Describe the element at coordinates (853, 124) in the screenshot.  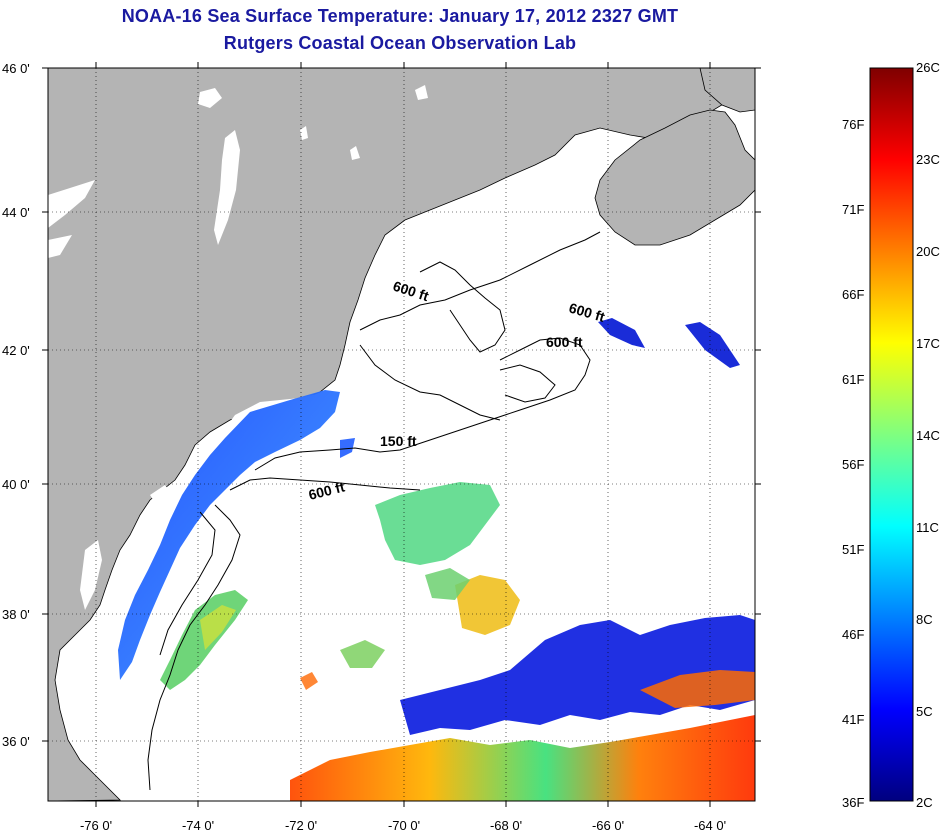
I see `colorbar-fahrenheit-label: 76F` at that location.